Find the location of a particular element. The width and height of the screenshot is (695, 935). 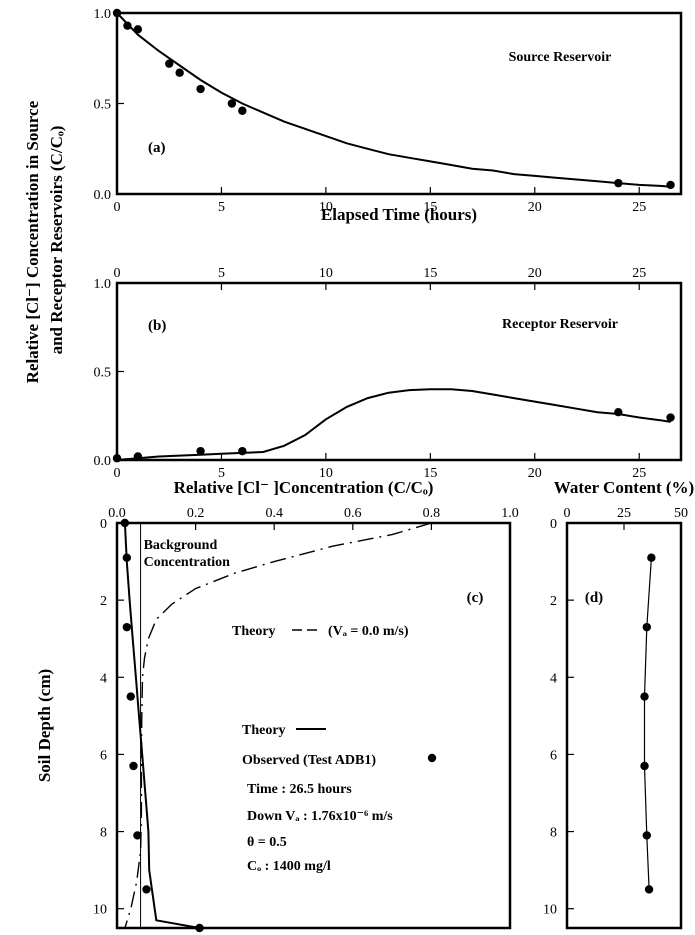

panel-label-c: (c) is located at coordinates (475, 598).